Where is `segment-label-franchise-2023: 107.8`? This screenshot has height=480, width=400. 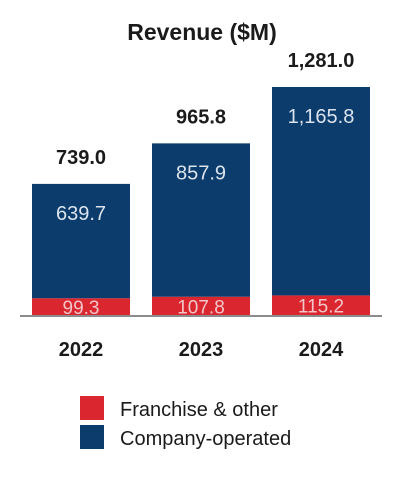 segment-label-franchise-2023: 107.8 is located at coordinates (201, 307).